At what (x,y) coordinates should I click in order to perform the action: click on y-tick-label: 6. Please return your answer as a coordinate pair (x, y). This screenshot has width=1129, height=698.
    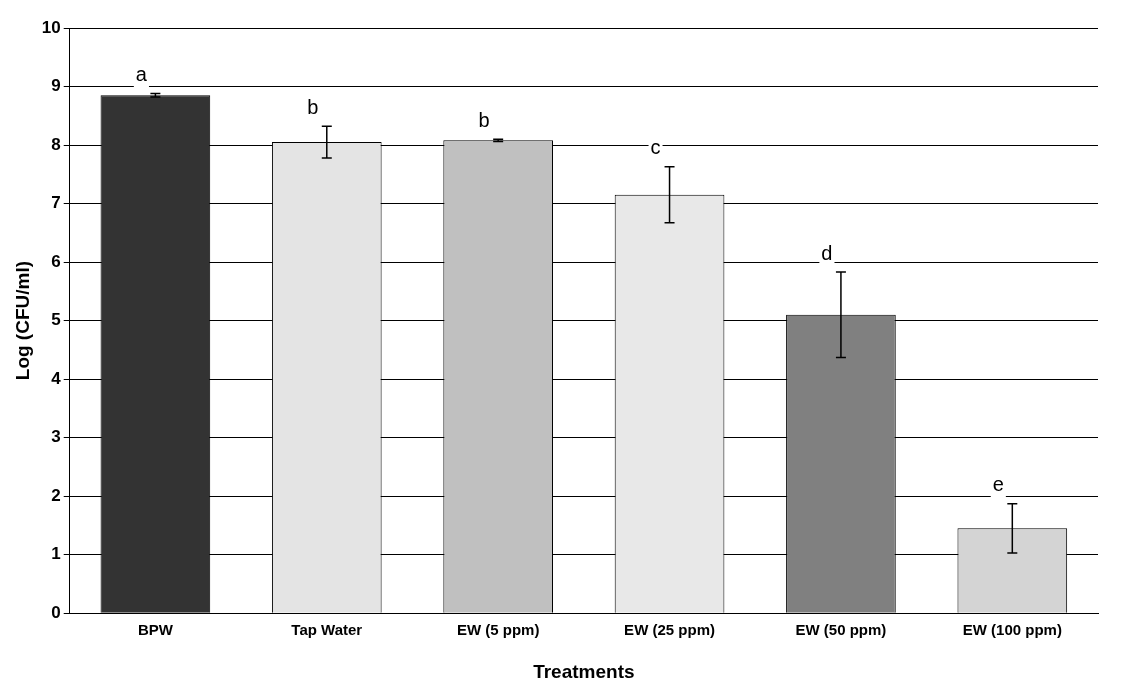
    Looking at the image, I should click on (56, 261).